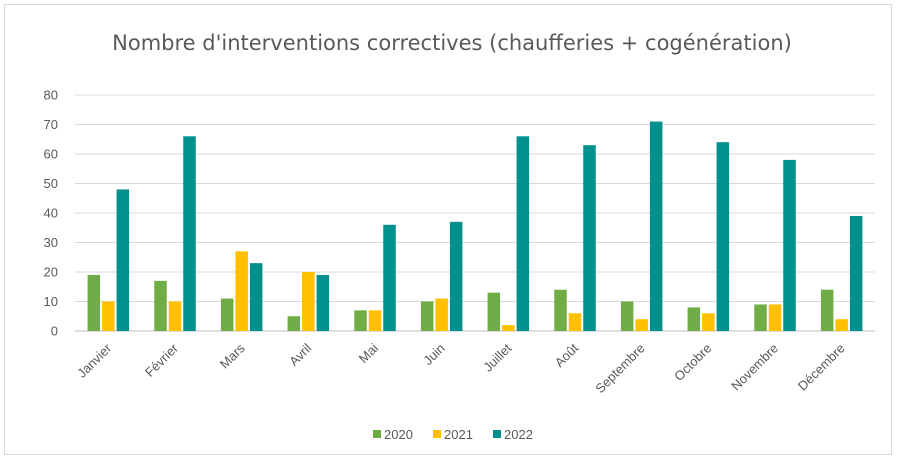 This screenshot has width=898, height=461. I want to click on bar-2020-août, so click(560, 310).